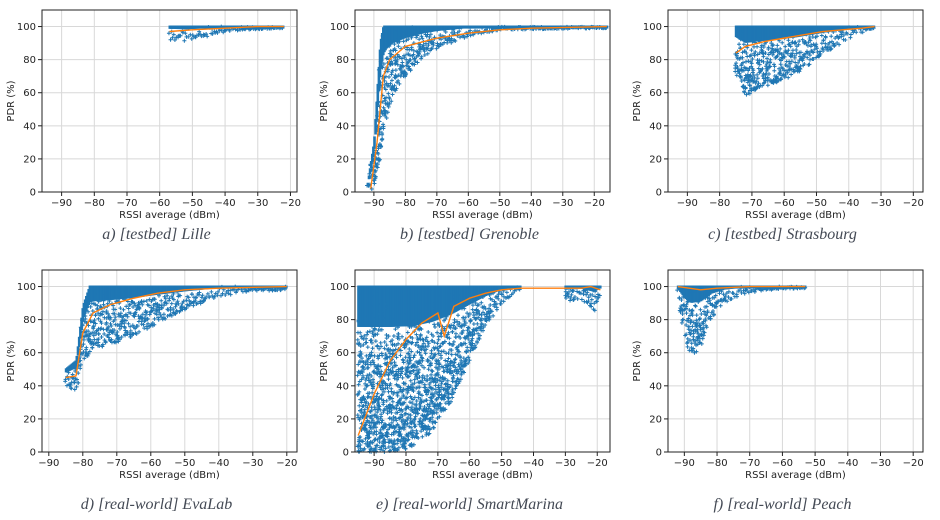 Image resolution: width=940 pixels, height=520 pixels. What do you see at coordinates (226, 29) in the screenshot?
I see `median-line` at bounding box center [226, 29].